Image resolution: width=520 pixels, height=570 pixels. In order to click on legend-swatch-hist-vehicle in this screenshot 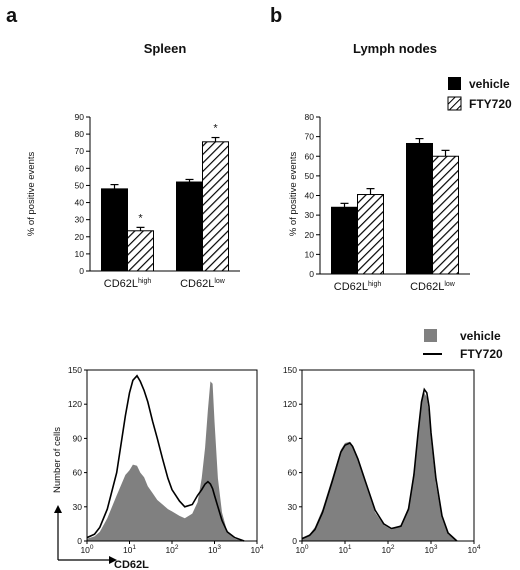, I will do `click(430, 335)`.